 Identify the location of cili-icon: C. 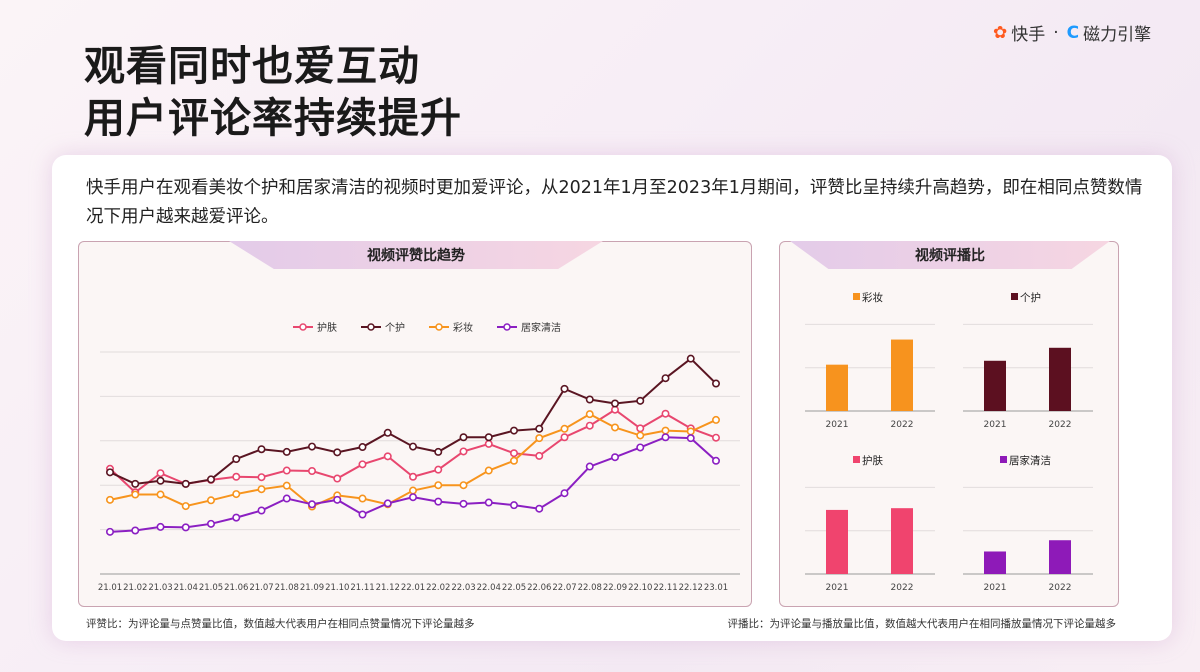
(1073, 32).